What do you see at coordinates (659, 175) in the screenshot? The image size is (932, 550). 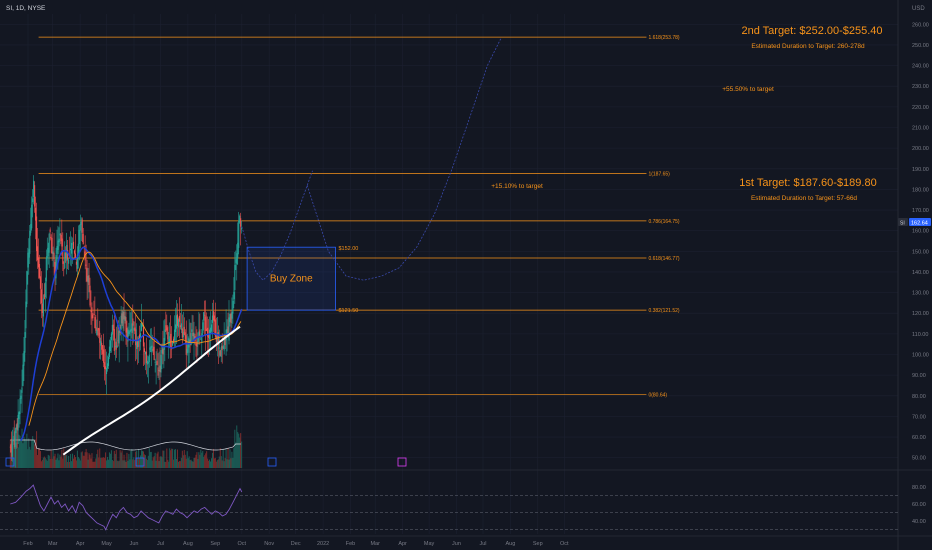 I see `fib-label: 1(187.65)` at bounding box center [659, 175].